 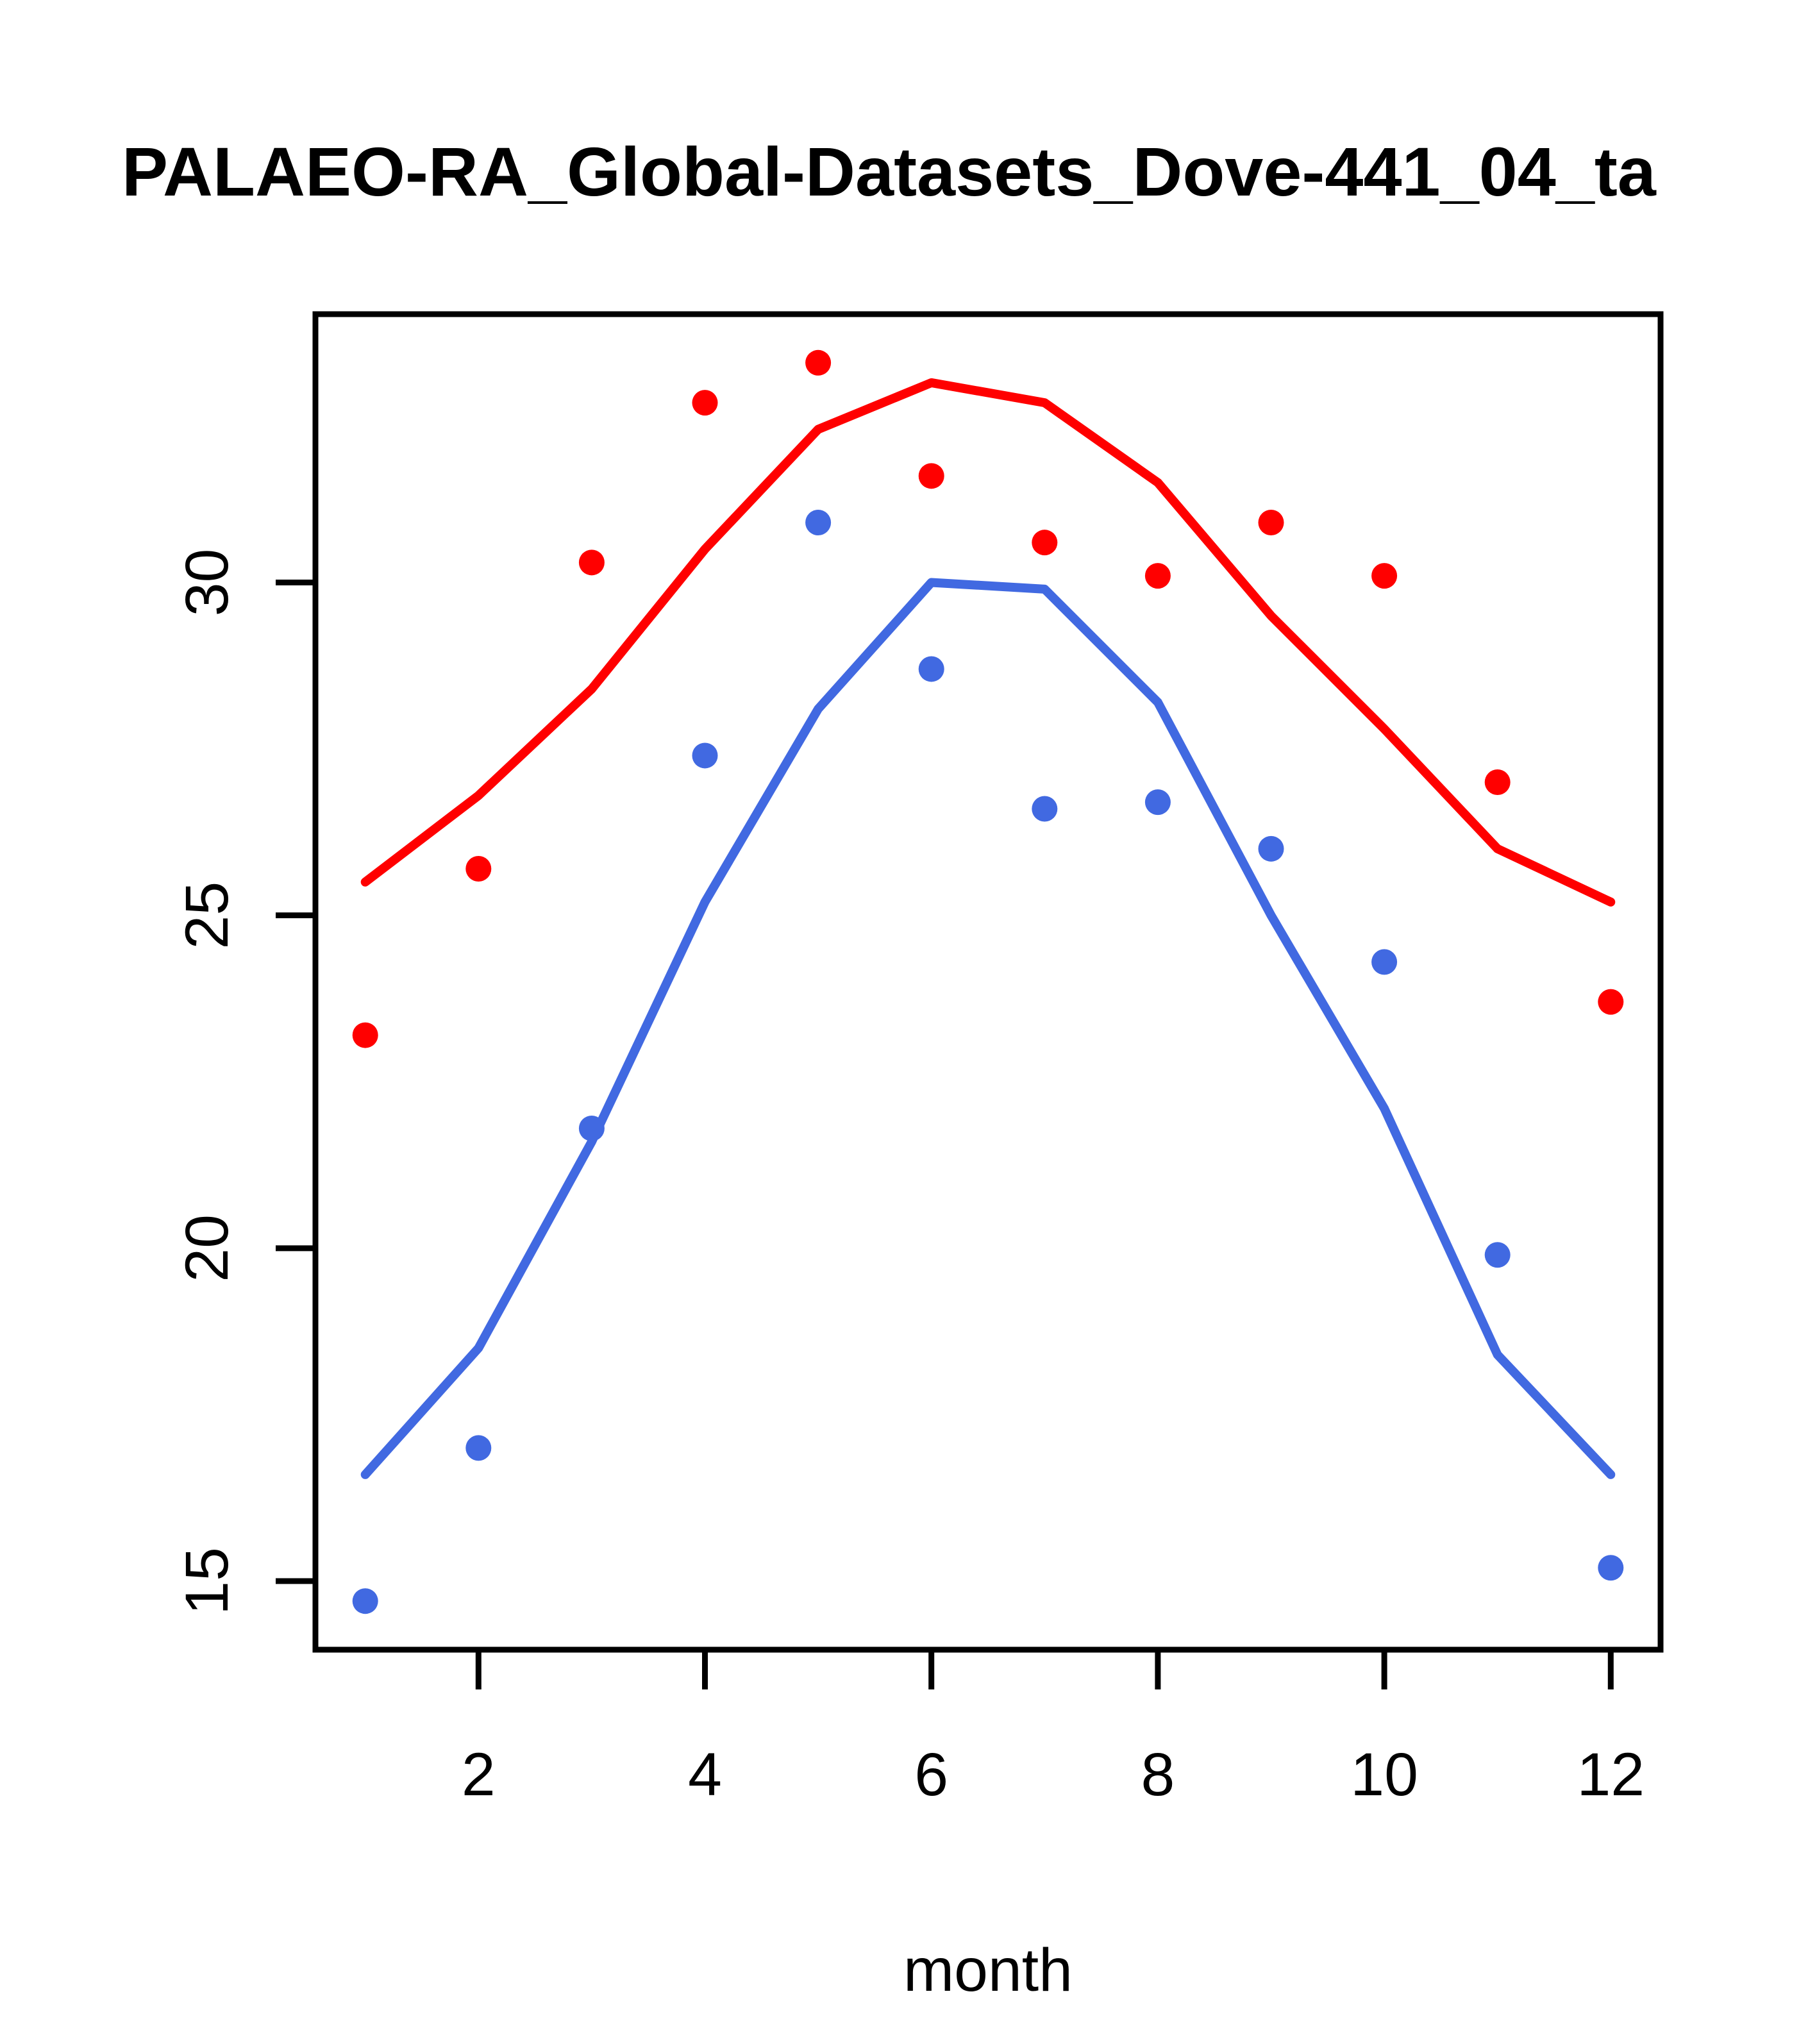 What do you see at coordinates (1384, 1775) in the screenshot?
I see `x-tick-label: 10` at bounding box center [1384, 1775].